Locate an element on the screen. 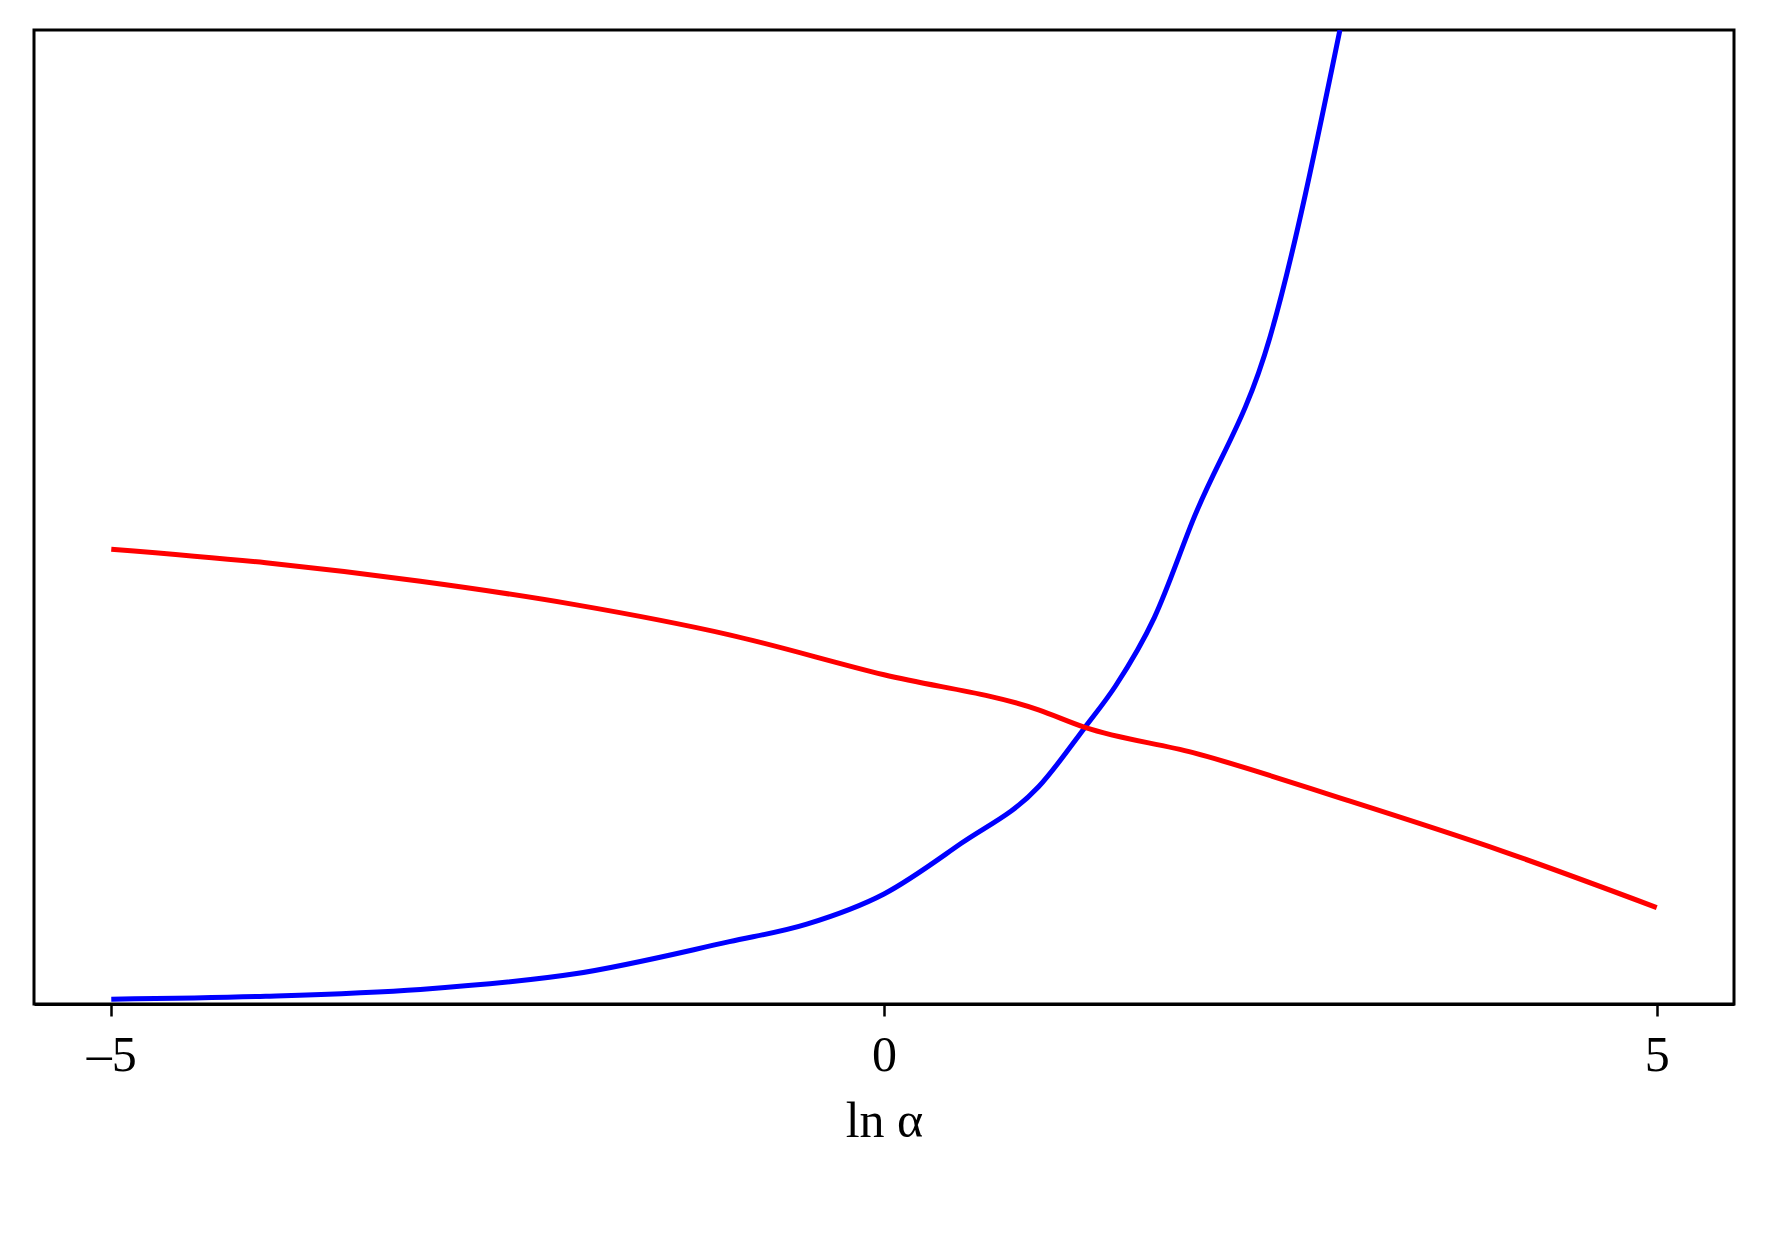  x-tick-label: 0 is located at coordinates (884, 1053).